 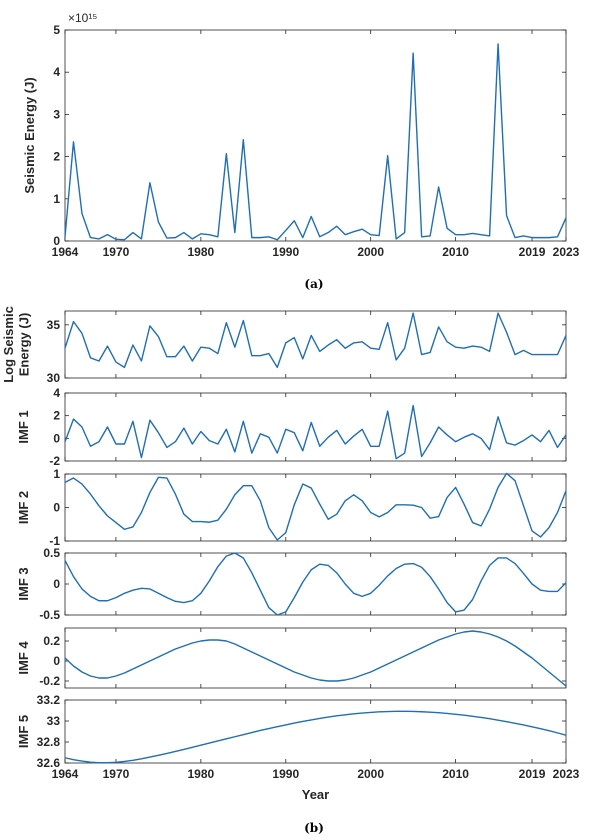 I want to click on ylabel-line: Log Seismic, so click(x=8, y=344).